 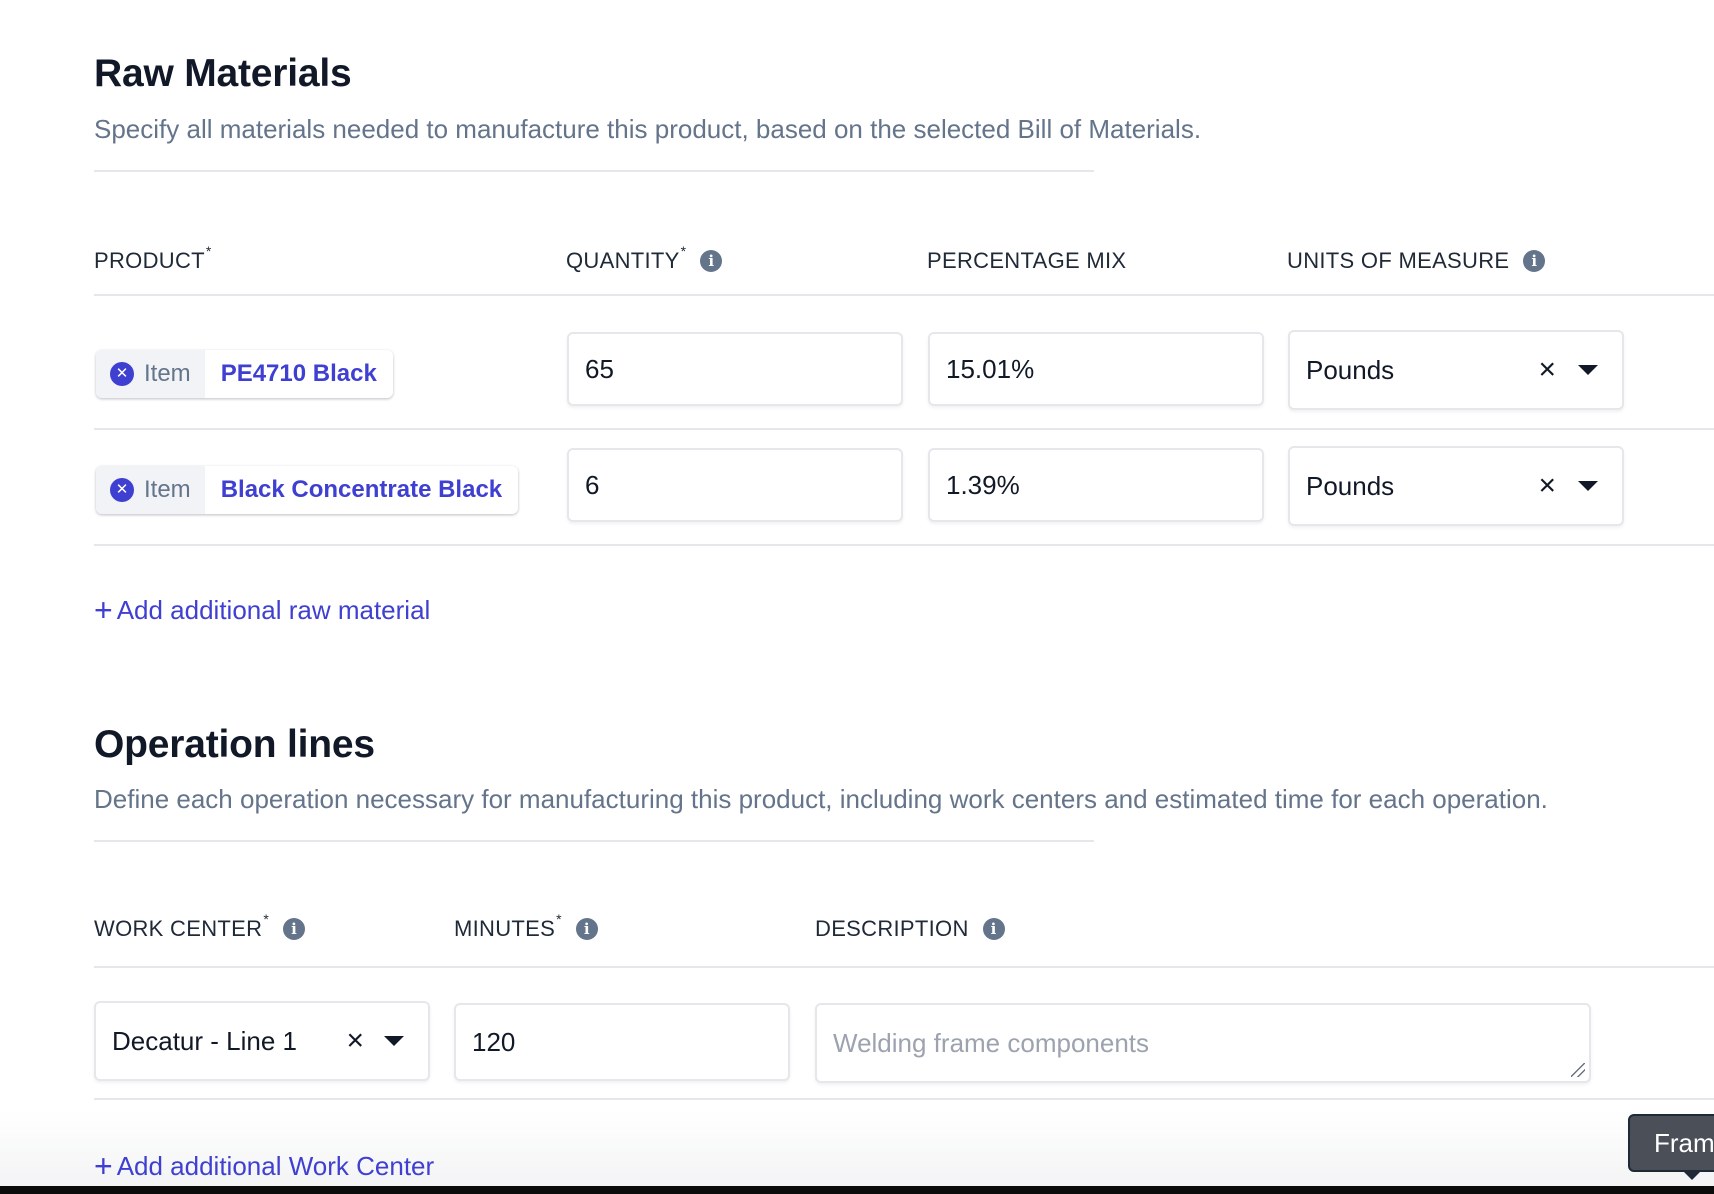 What do you see at coordinates (273, 609) in the screenshot?
I see `add-raw-material-label: Add additional raw material` at bounding box center [273, 609].